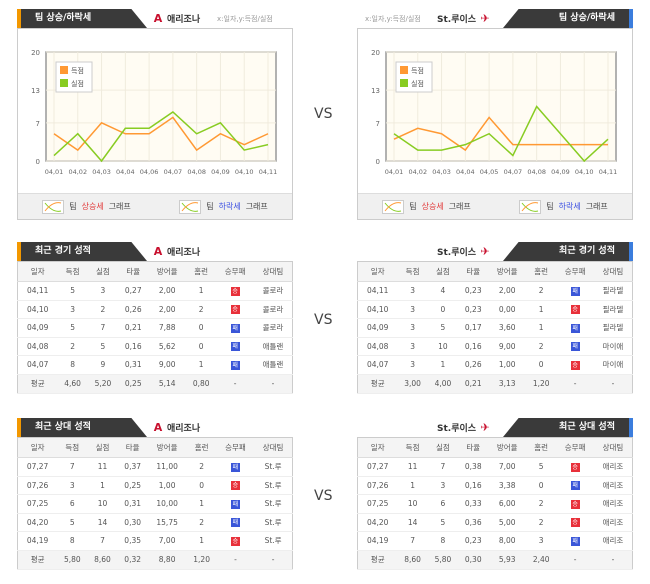 Image resolution: width=650 pixels, height=584 pixels. Describe the element at coordinates (568, 427) in the screenshot. I see `h2h-tab-title: 최근 상대 성적` at that location.